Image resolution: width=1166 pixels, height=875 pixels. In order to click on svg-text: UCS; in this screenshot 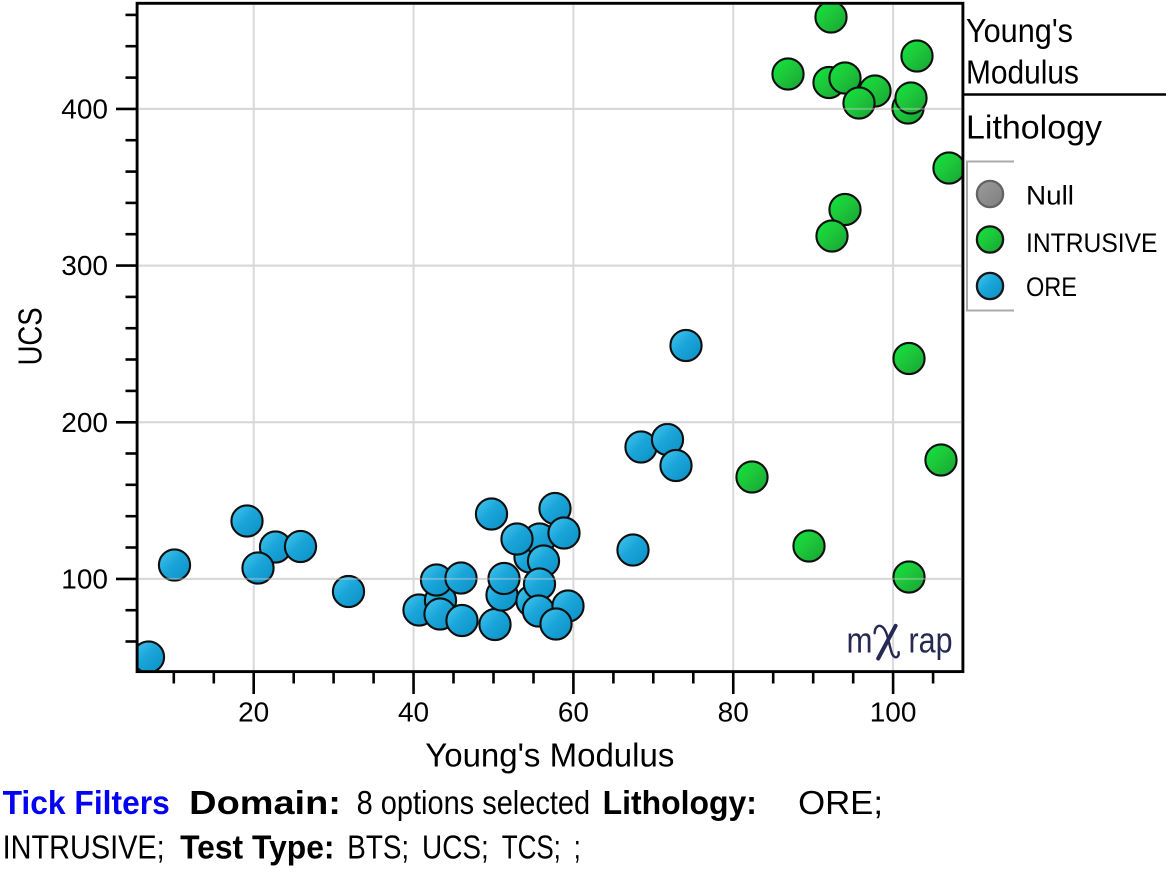, I will do `click(455, 848)`.